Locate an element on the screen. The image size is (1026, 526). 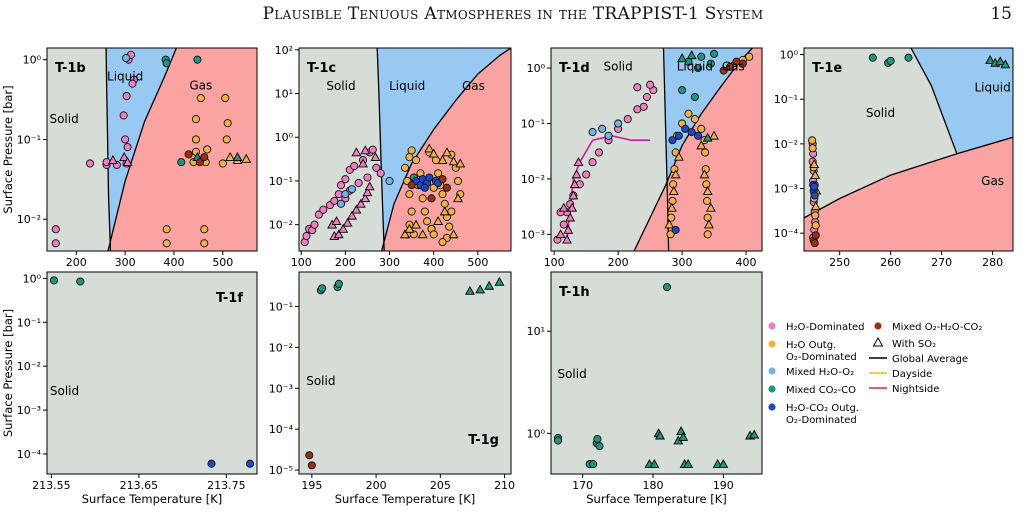
region-label-gas: Gas is located at coordinates (200, 86).